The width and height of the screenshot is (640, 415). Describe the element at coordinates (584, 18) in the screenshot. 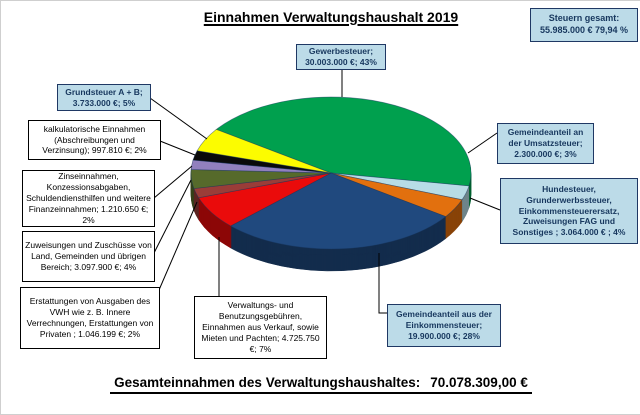

I see `taxes-total-line1: Steuern gesamt:` at that location.